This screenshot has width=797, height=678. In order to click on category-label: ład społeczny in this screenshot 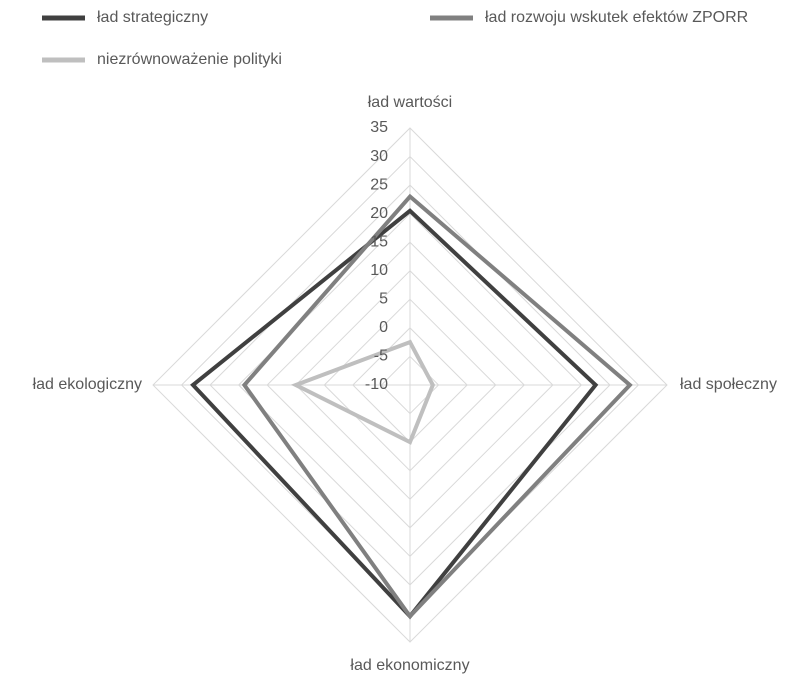, I will do `click(728, 384)`.